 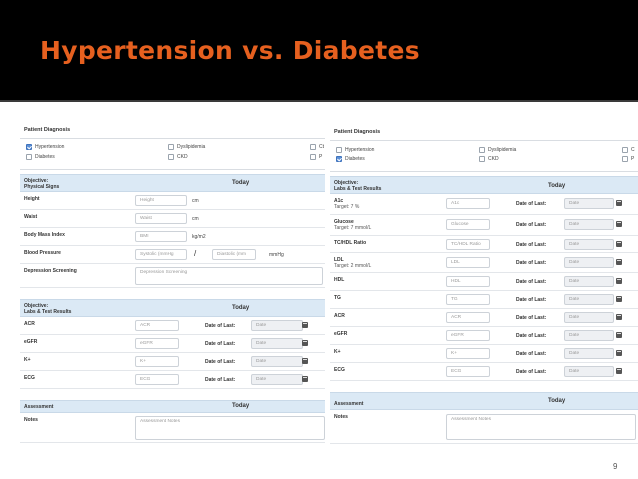 I want to click on tg-input: TG, so click(x=468, y=299).